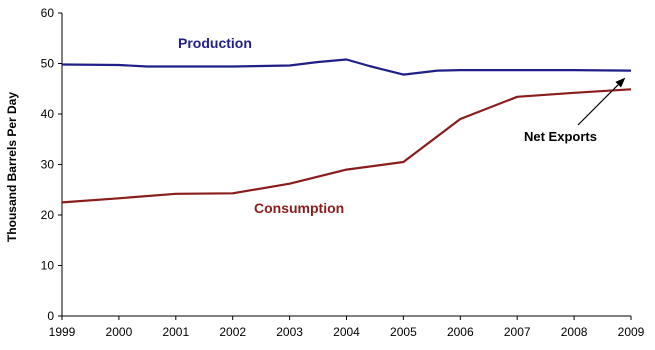 Image resolution: width=655 pixels, height=350 pixels. Describe the element at coordinates (12, 167) in the screenshot. I see `y-axis-label: Thousand Barrels Per Day` at that location.